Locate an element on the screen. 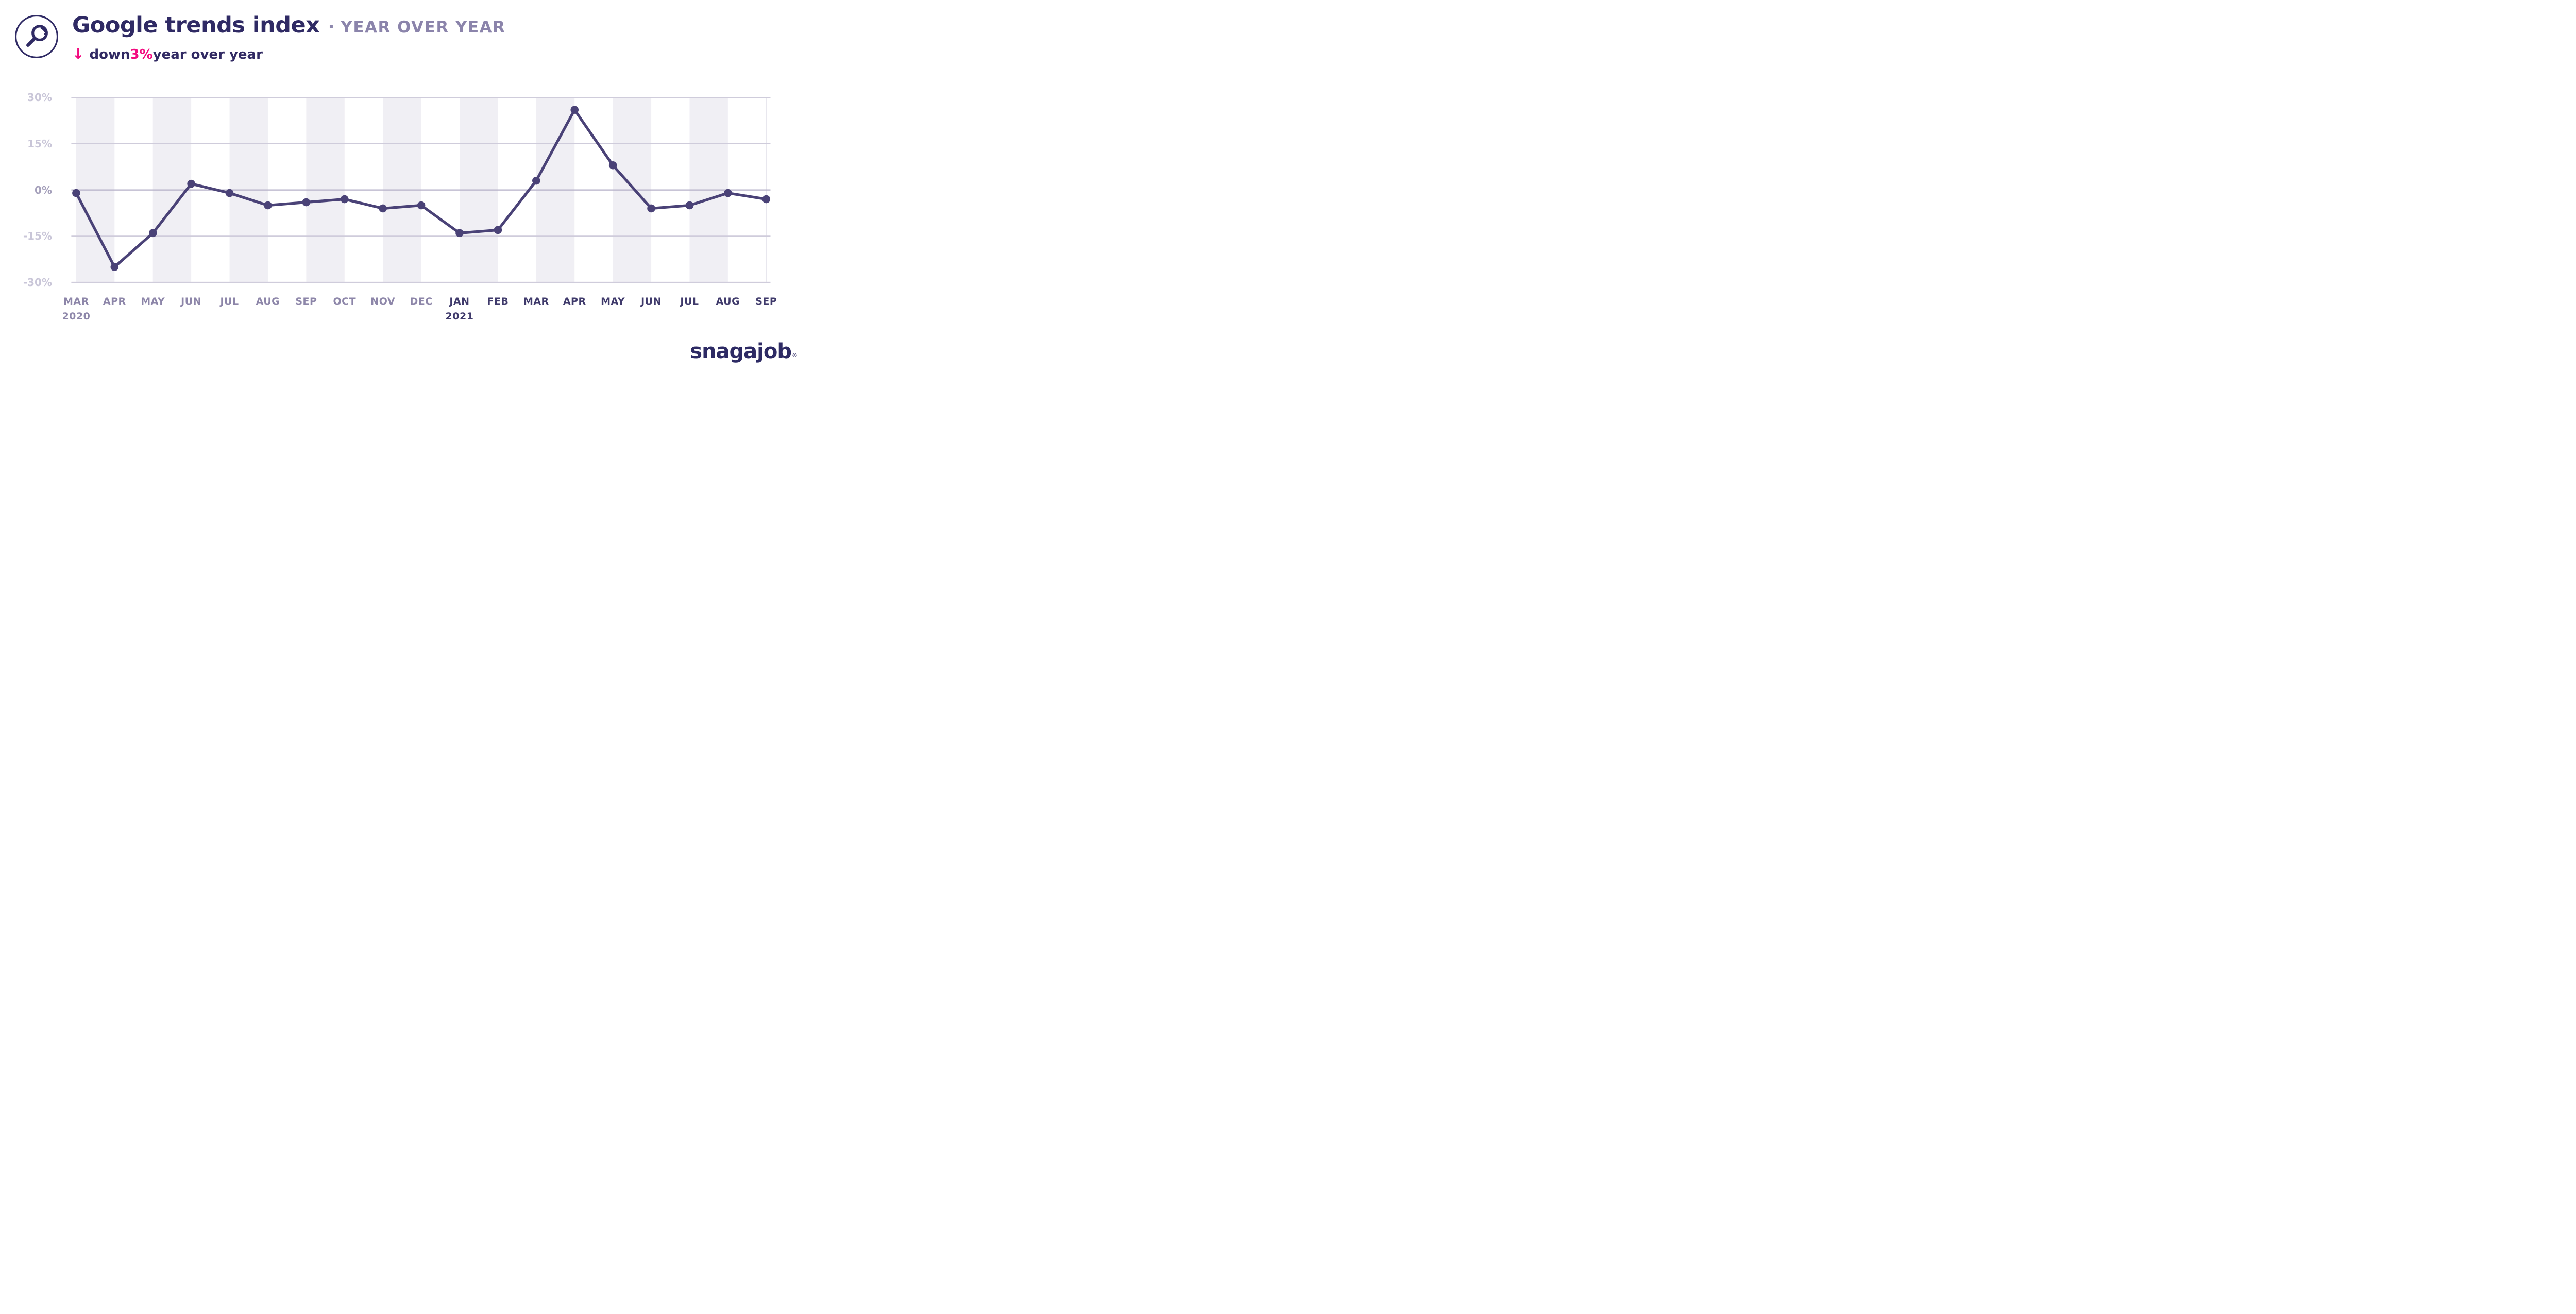 This screenshot has width=2576, height=1314. data-point-may-2021 is located at coordinates (612, 165).